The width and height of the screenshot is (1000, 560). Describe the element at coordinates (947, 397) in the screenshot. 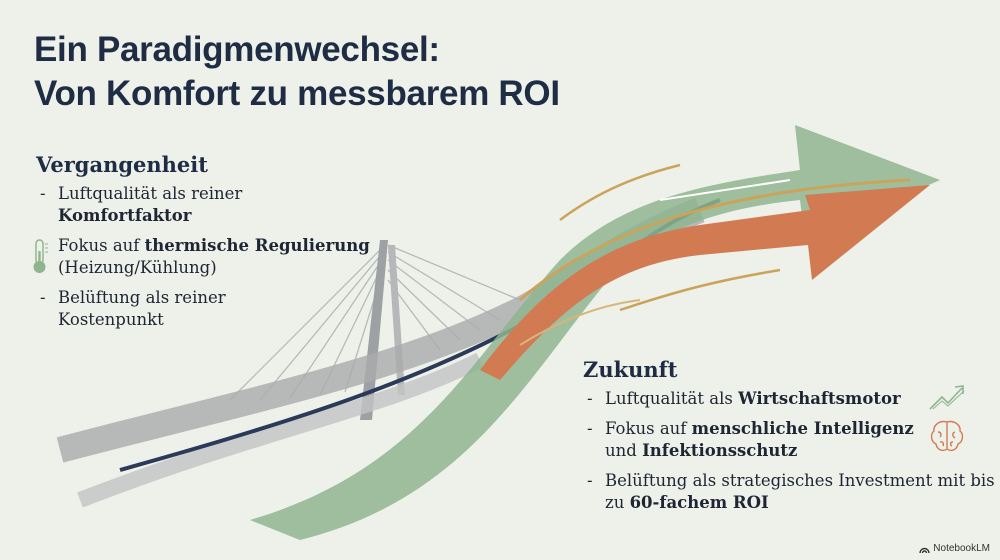

I see `trend-up-icon` at that location.